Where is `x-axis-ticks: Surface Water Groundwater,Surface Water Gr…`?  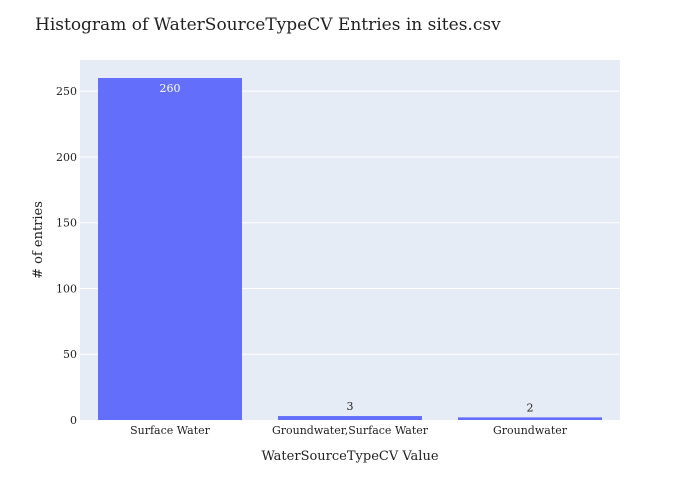
x-axis-ticks: Surface Water Groundwater,Surface Water Gr… is located at coordinates (349, 430).